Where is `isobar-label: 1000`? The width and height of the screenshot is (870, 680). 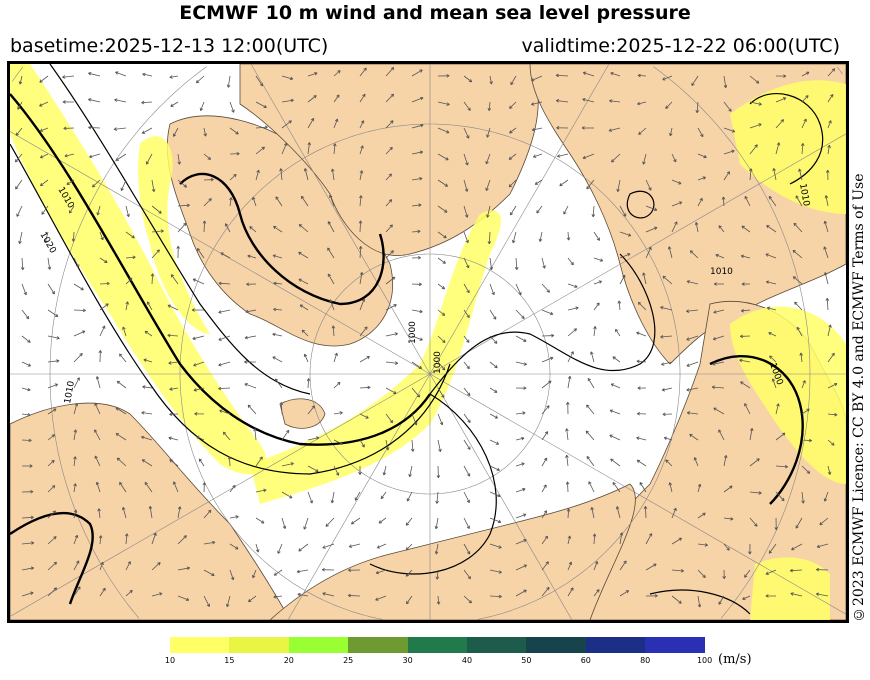
isobar-label: 1000 is located at coordinates (413, 332).